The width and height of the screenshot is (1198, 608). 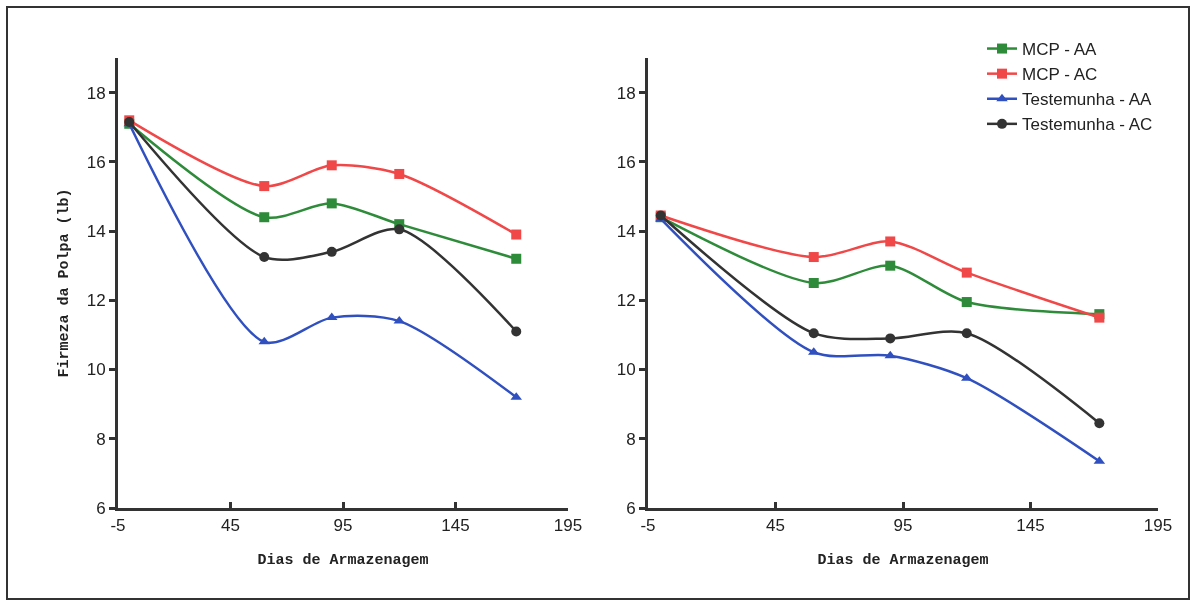 What do you see at coordinates (64, 283) in the screenshot?
I see `y-axis-title: Firmeza da Polpa (lb)` at bounding box center [64, 283].